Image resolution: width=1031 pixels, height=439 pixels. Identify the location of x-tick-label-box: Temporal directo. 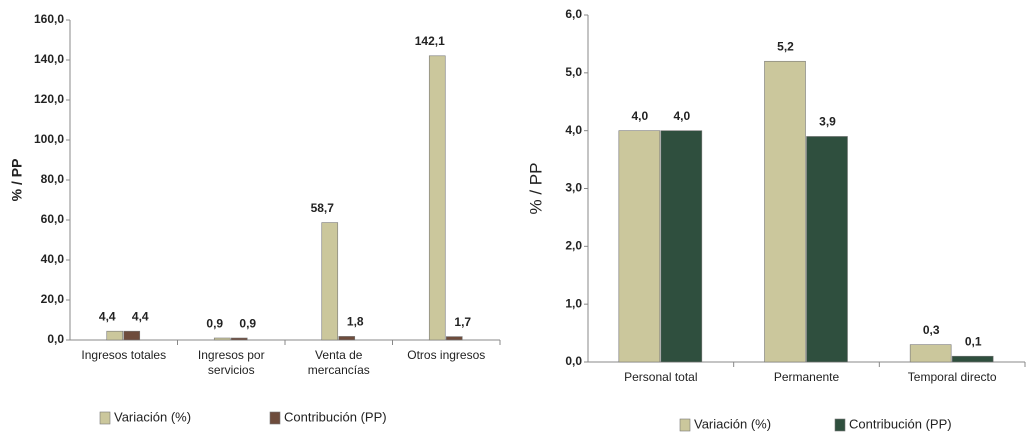
(952, 377).